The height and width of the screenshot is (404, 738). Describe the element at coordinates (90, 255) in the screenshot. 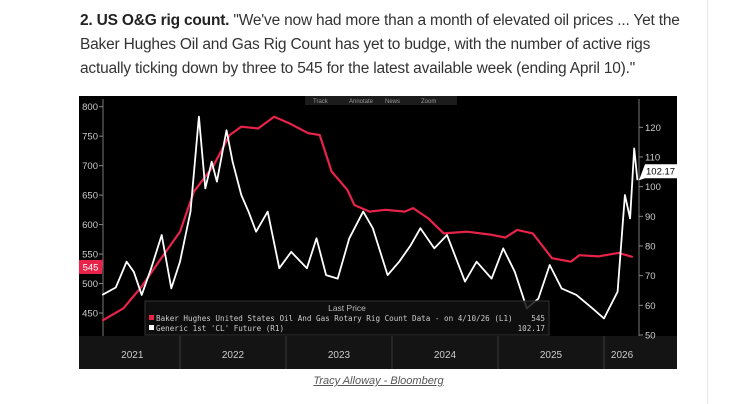

I see `left-tick-label: 550` at that location.